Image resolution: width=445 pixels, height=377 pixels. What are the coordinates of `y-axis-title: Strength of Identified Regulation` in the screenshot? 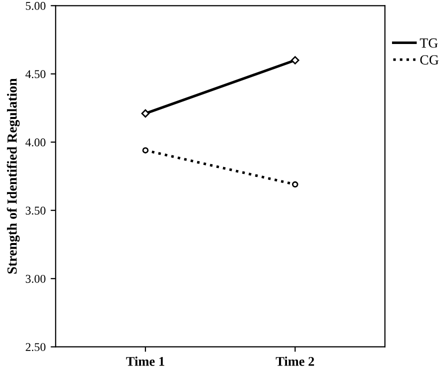 It's located at (13, 176).